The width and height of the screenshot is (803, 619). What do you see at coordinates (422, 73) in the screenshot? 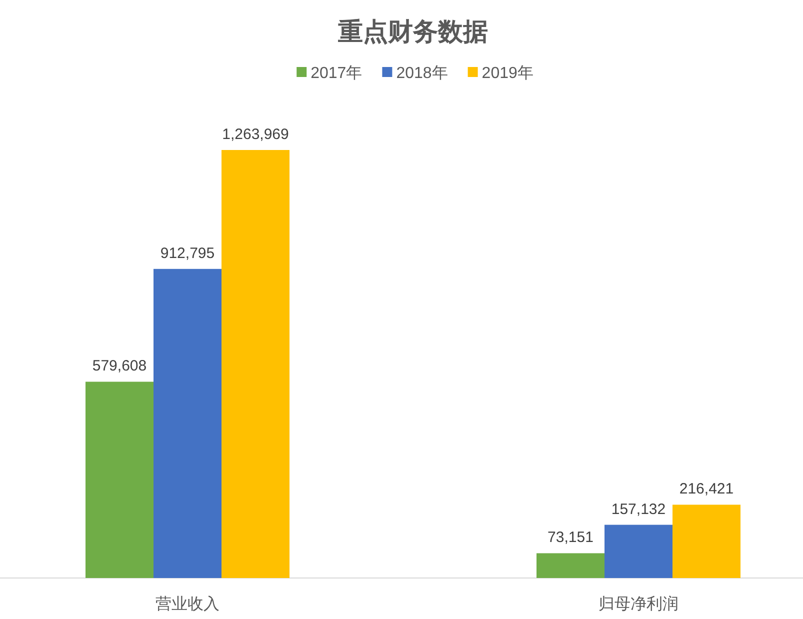
I see `legend-label: 2018年` at bounding box center [422, 73].